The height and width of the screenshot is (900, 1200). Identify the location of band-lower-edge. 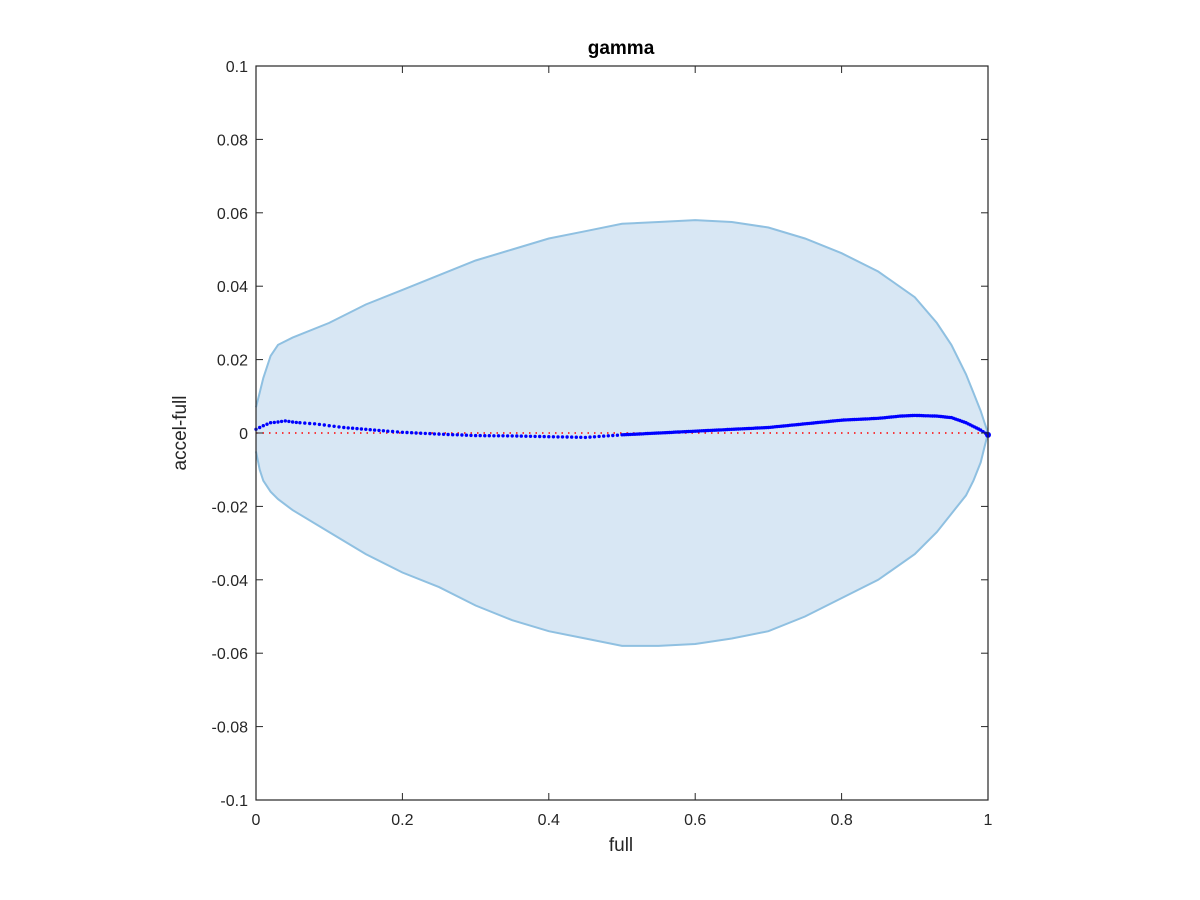
(622, 539).